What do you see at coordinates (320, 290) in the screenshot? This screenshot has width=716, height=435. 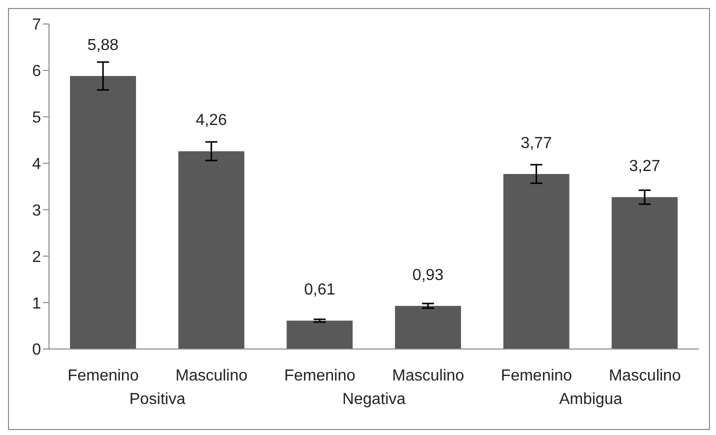 I see `data-label: 0,61` at bounding box center [320, 290].